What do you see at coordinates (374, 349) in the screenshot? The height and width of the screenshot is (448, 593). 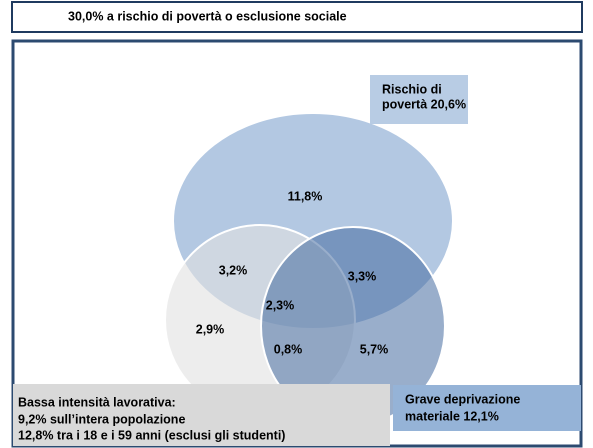 I see `region-value: 5,7%` at bounding box center [374, 349].